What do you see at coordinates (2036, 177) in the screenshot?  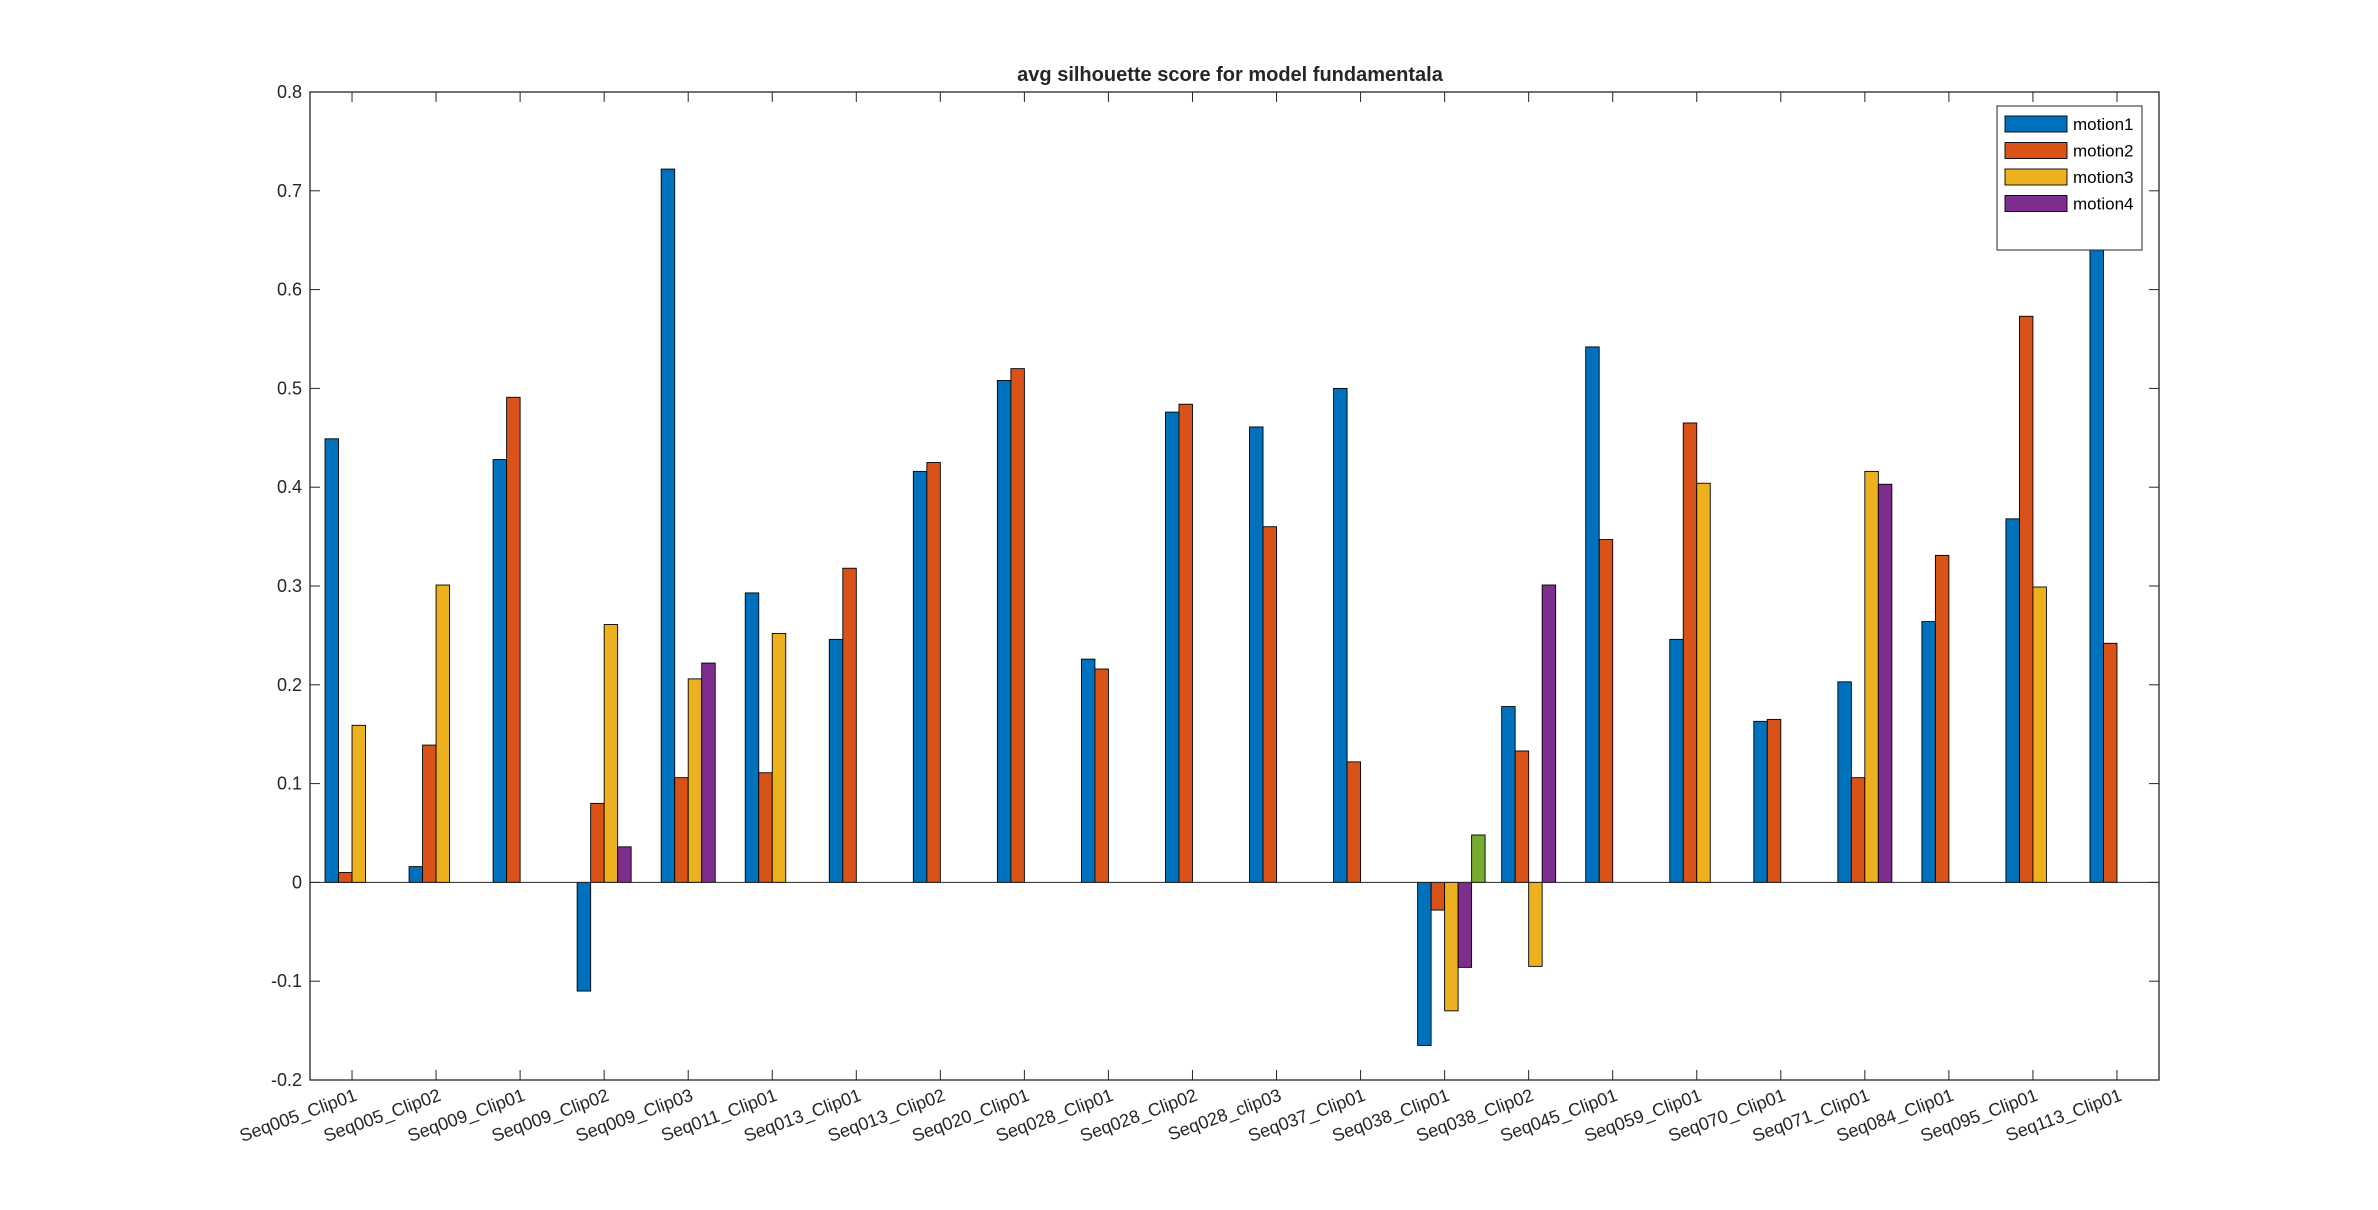 I see `legend-swatch-motion3` at bounding box center [2036, 177].